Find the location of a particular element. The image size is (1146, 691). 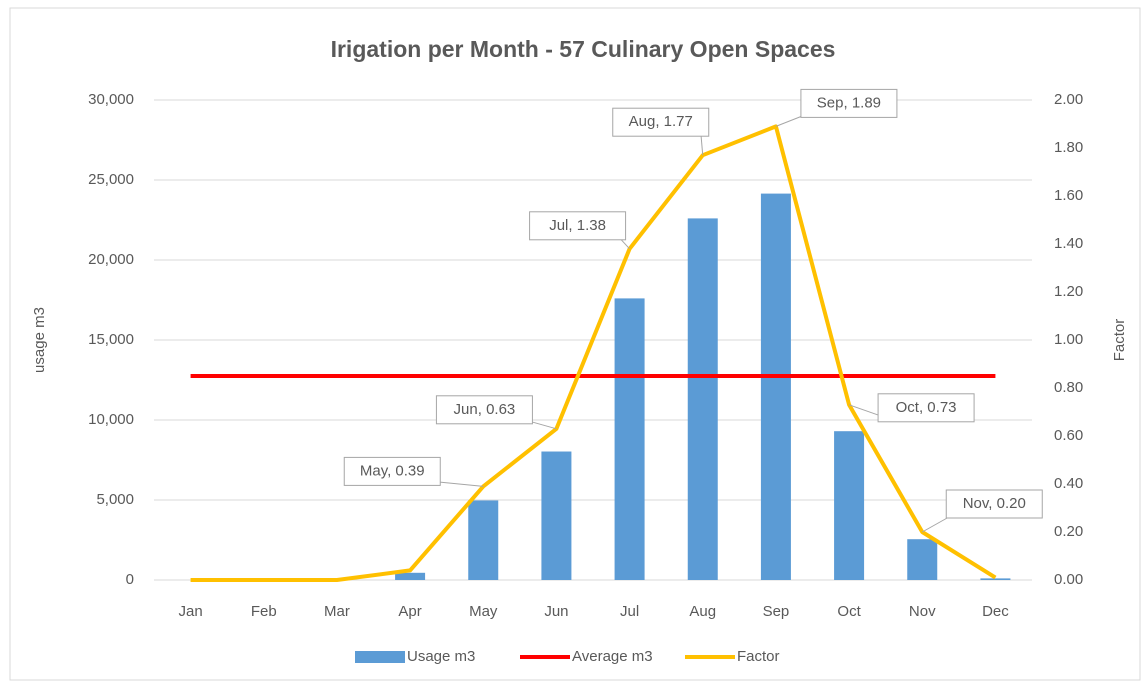

x-tick-label: Dec is located at coordinates (995, 611).